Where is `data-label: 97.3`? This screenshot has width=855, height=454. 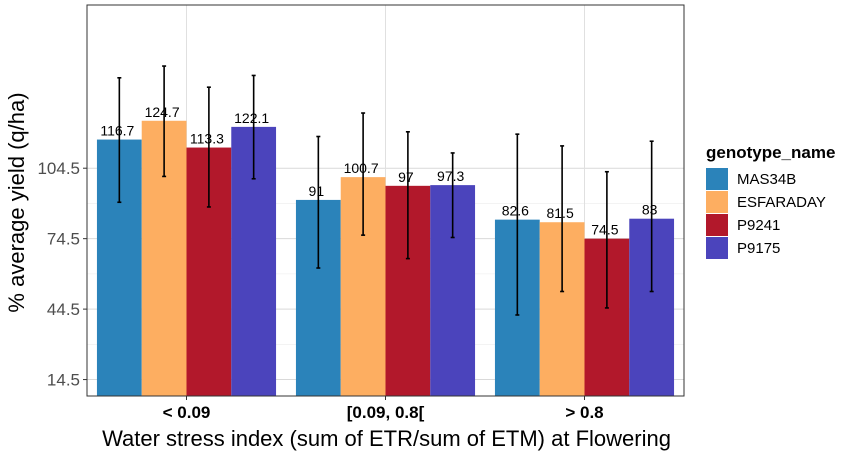 data-label: 97.3 is located at coordinates (450, 176).